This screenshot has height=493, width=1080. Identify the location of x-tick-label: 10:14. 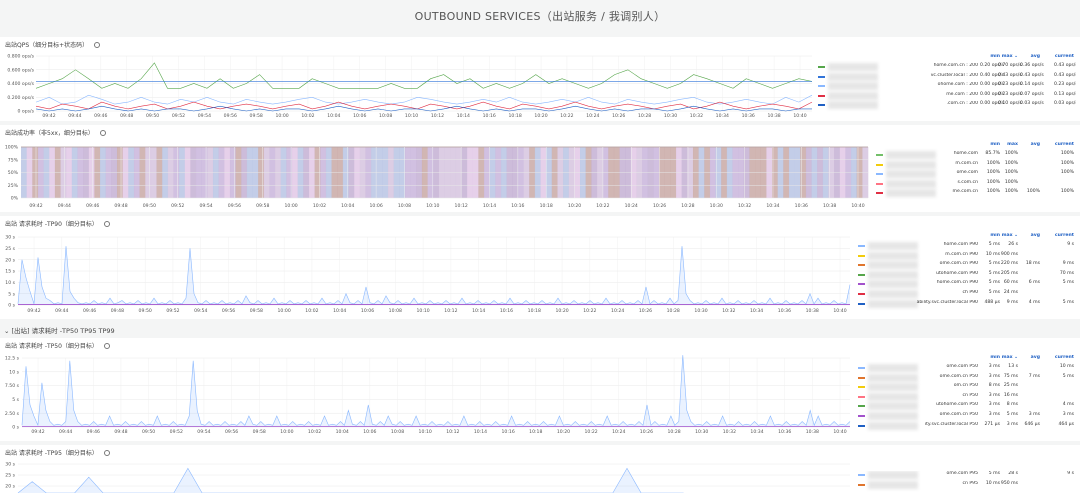
(489, 206).